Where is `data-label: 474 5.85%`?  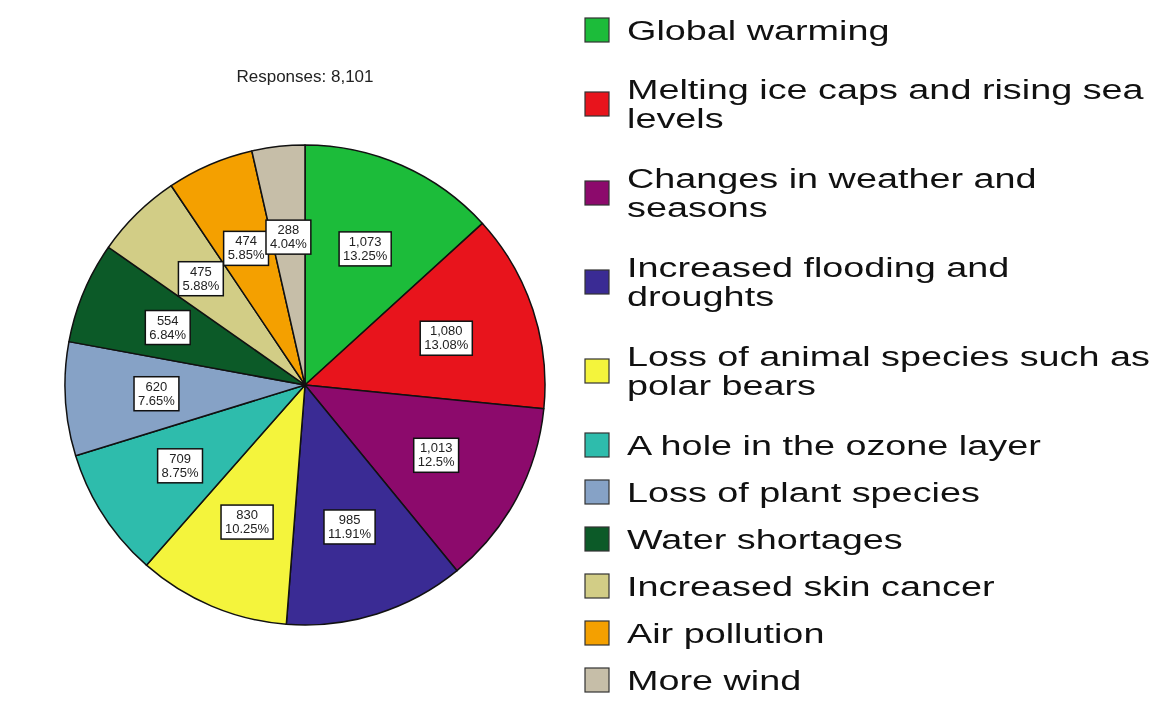 data-label: 474 5.85% is located at coordinates (246, 248).